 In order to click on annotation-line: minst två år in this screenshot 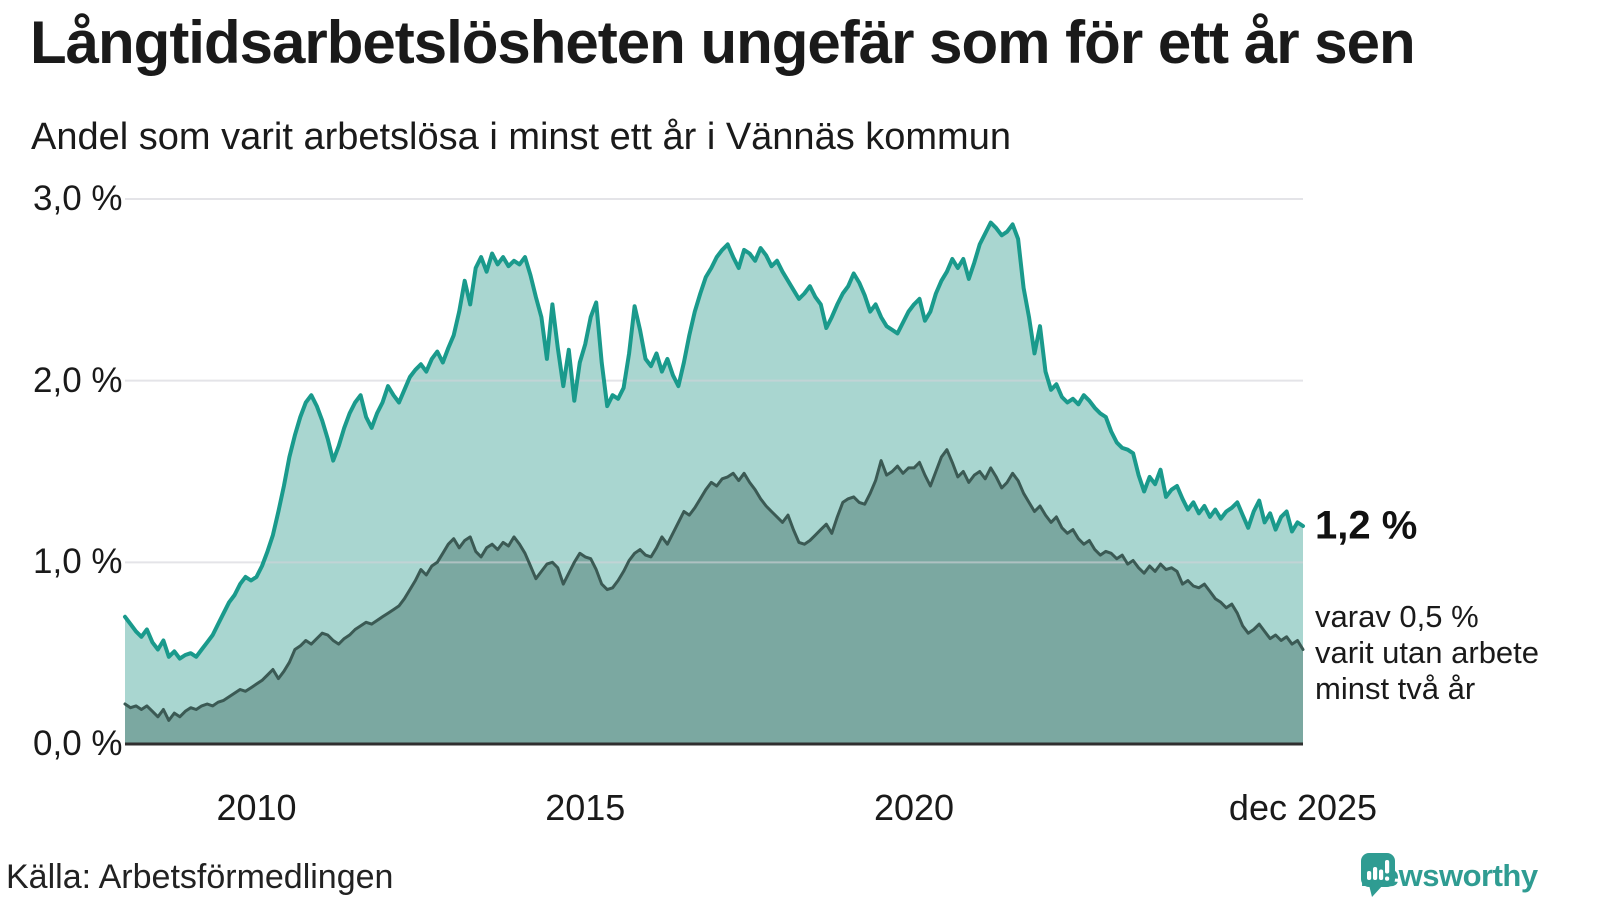, I will do `click(1395, 688)`.